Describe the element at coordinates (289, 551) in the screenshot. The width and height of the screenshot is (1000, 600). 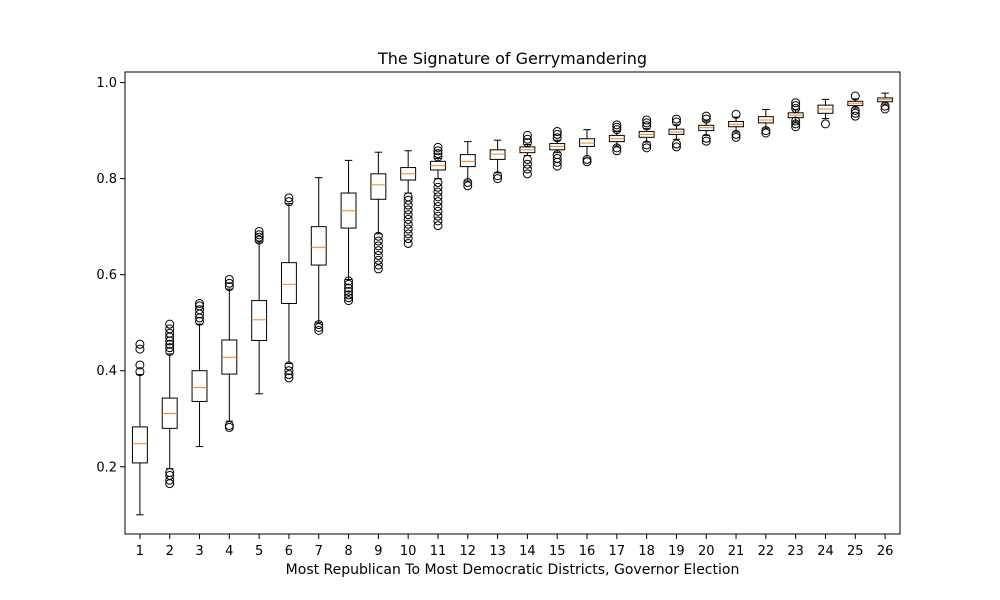
I see `x-tick-label: 6` at that location.